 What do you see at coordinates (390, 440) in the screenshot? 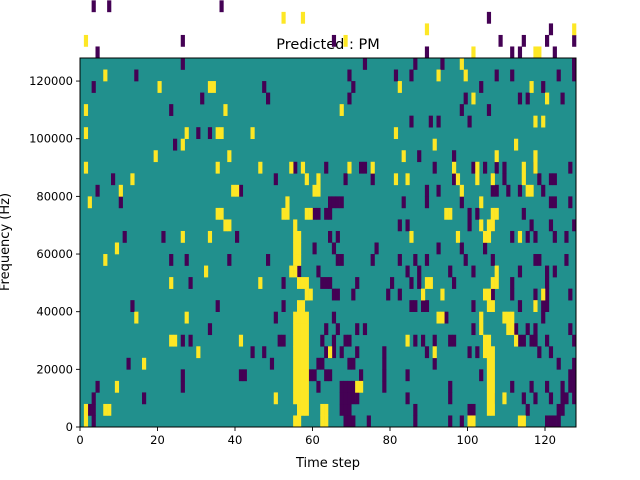
I see `x-tick-label: 80` at bounding box center [390, 440].